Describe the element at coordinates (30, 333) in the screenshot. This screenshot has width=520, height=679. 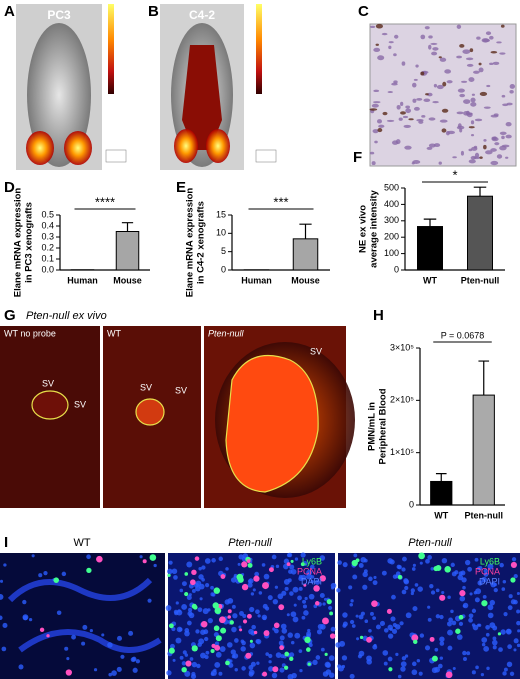
I see `subpanel-label: WT no probe` at that location.